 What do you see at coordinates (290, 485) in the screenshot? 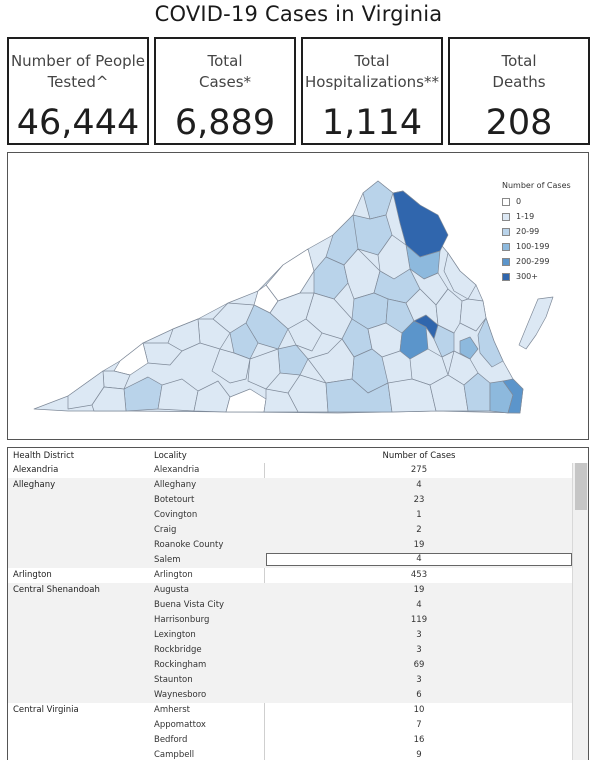
I see `table-row: Alleghany 4` at bounding box center [290, 485].